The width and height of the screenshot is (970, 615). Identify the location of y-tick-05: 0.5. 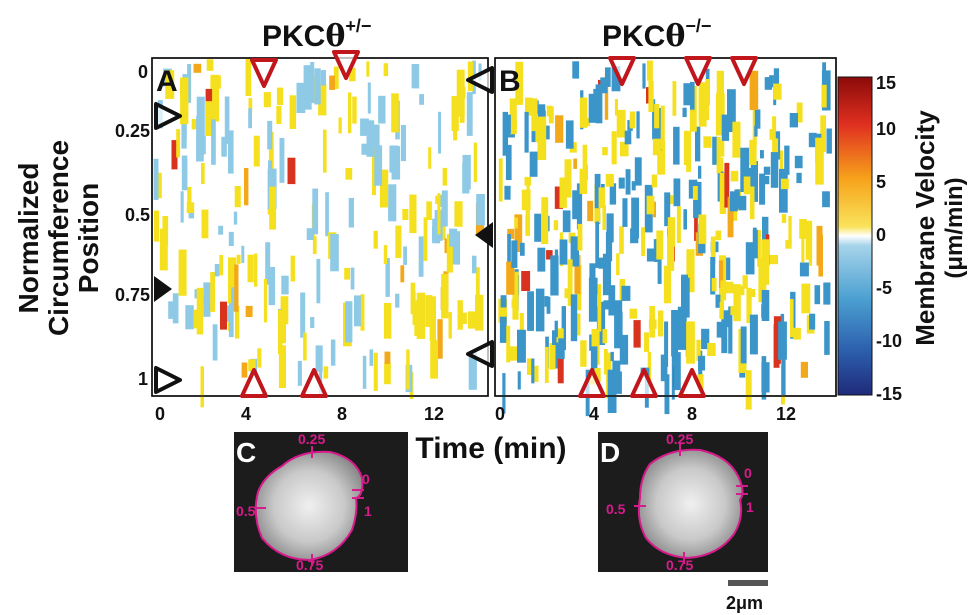
(137, 215).